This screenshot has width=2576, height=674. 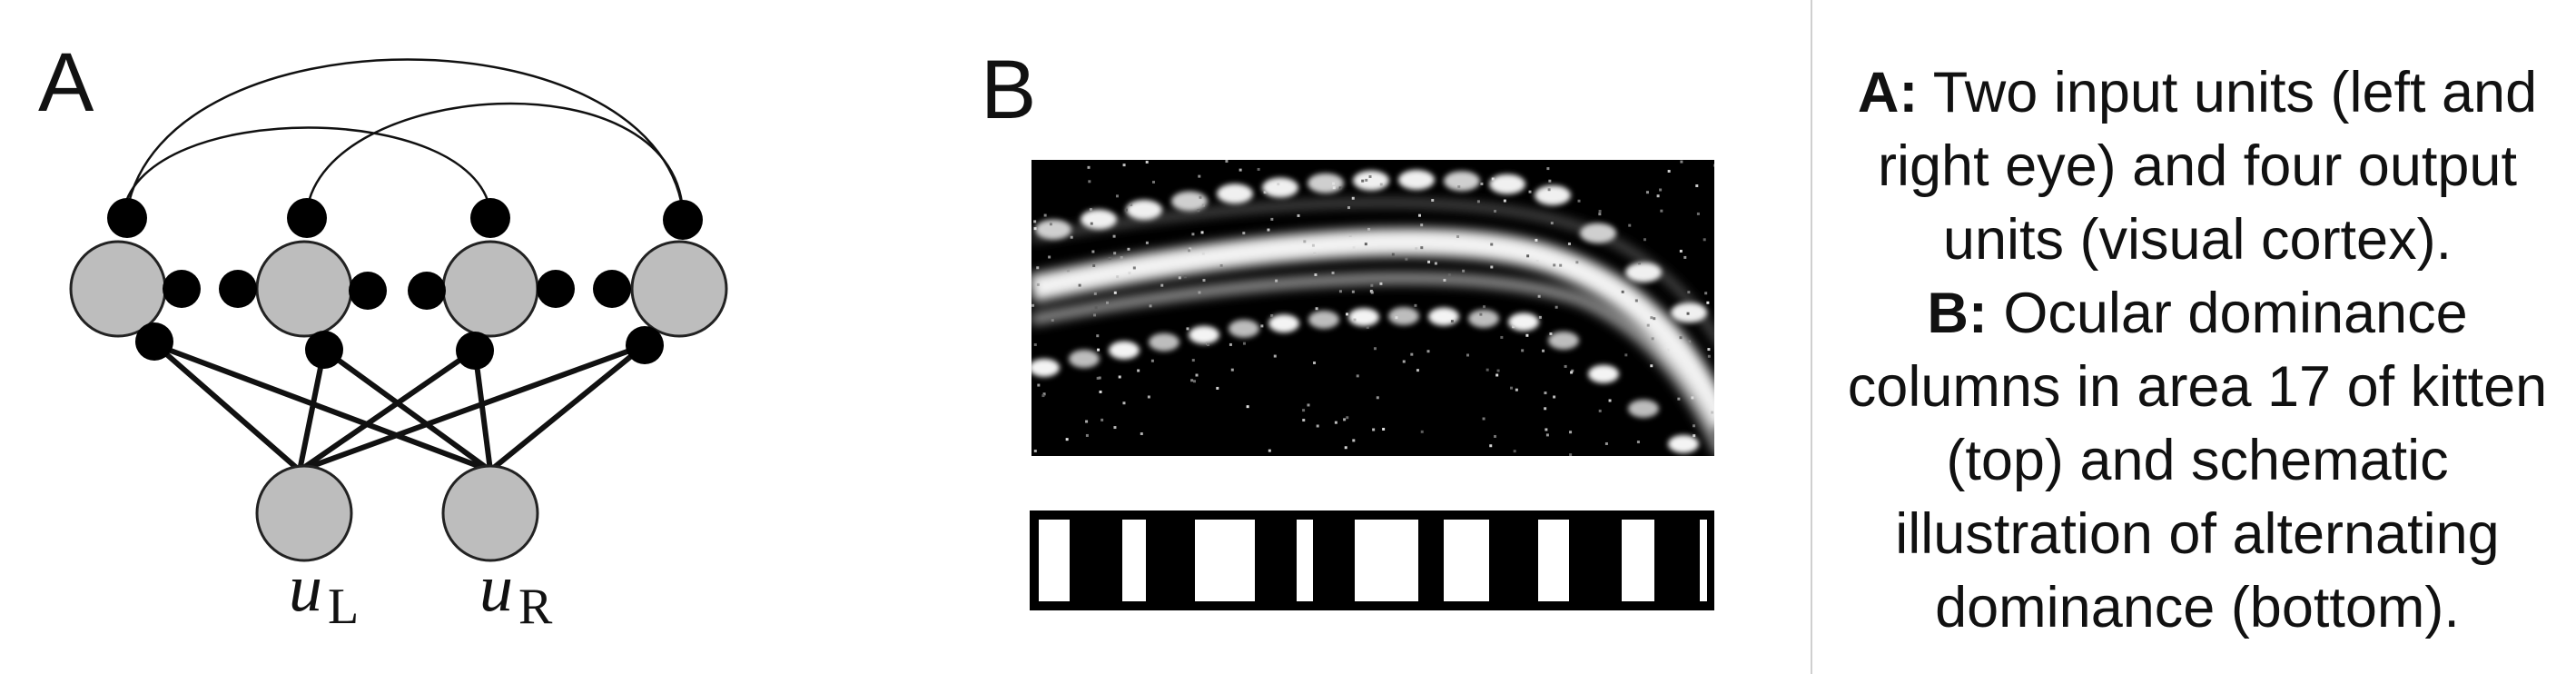 What do you see at coordinates (1372, 363) in the screenshot?
I see `histology-band` at bounding box center [1372, 363].